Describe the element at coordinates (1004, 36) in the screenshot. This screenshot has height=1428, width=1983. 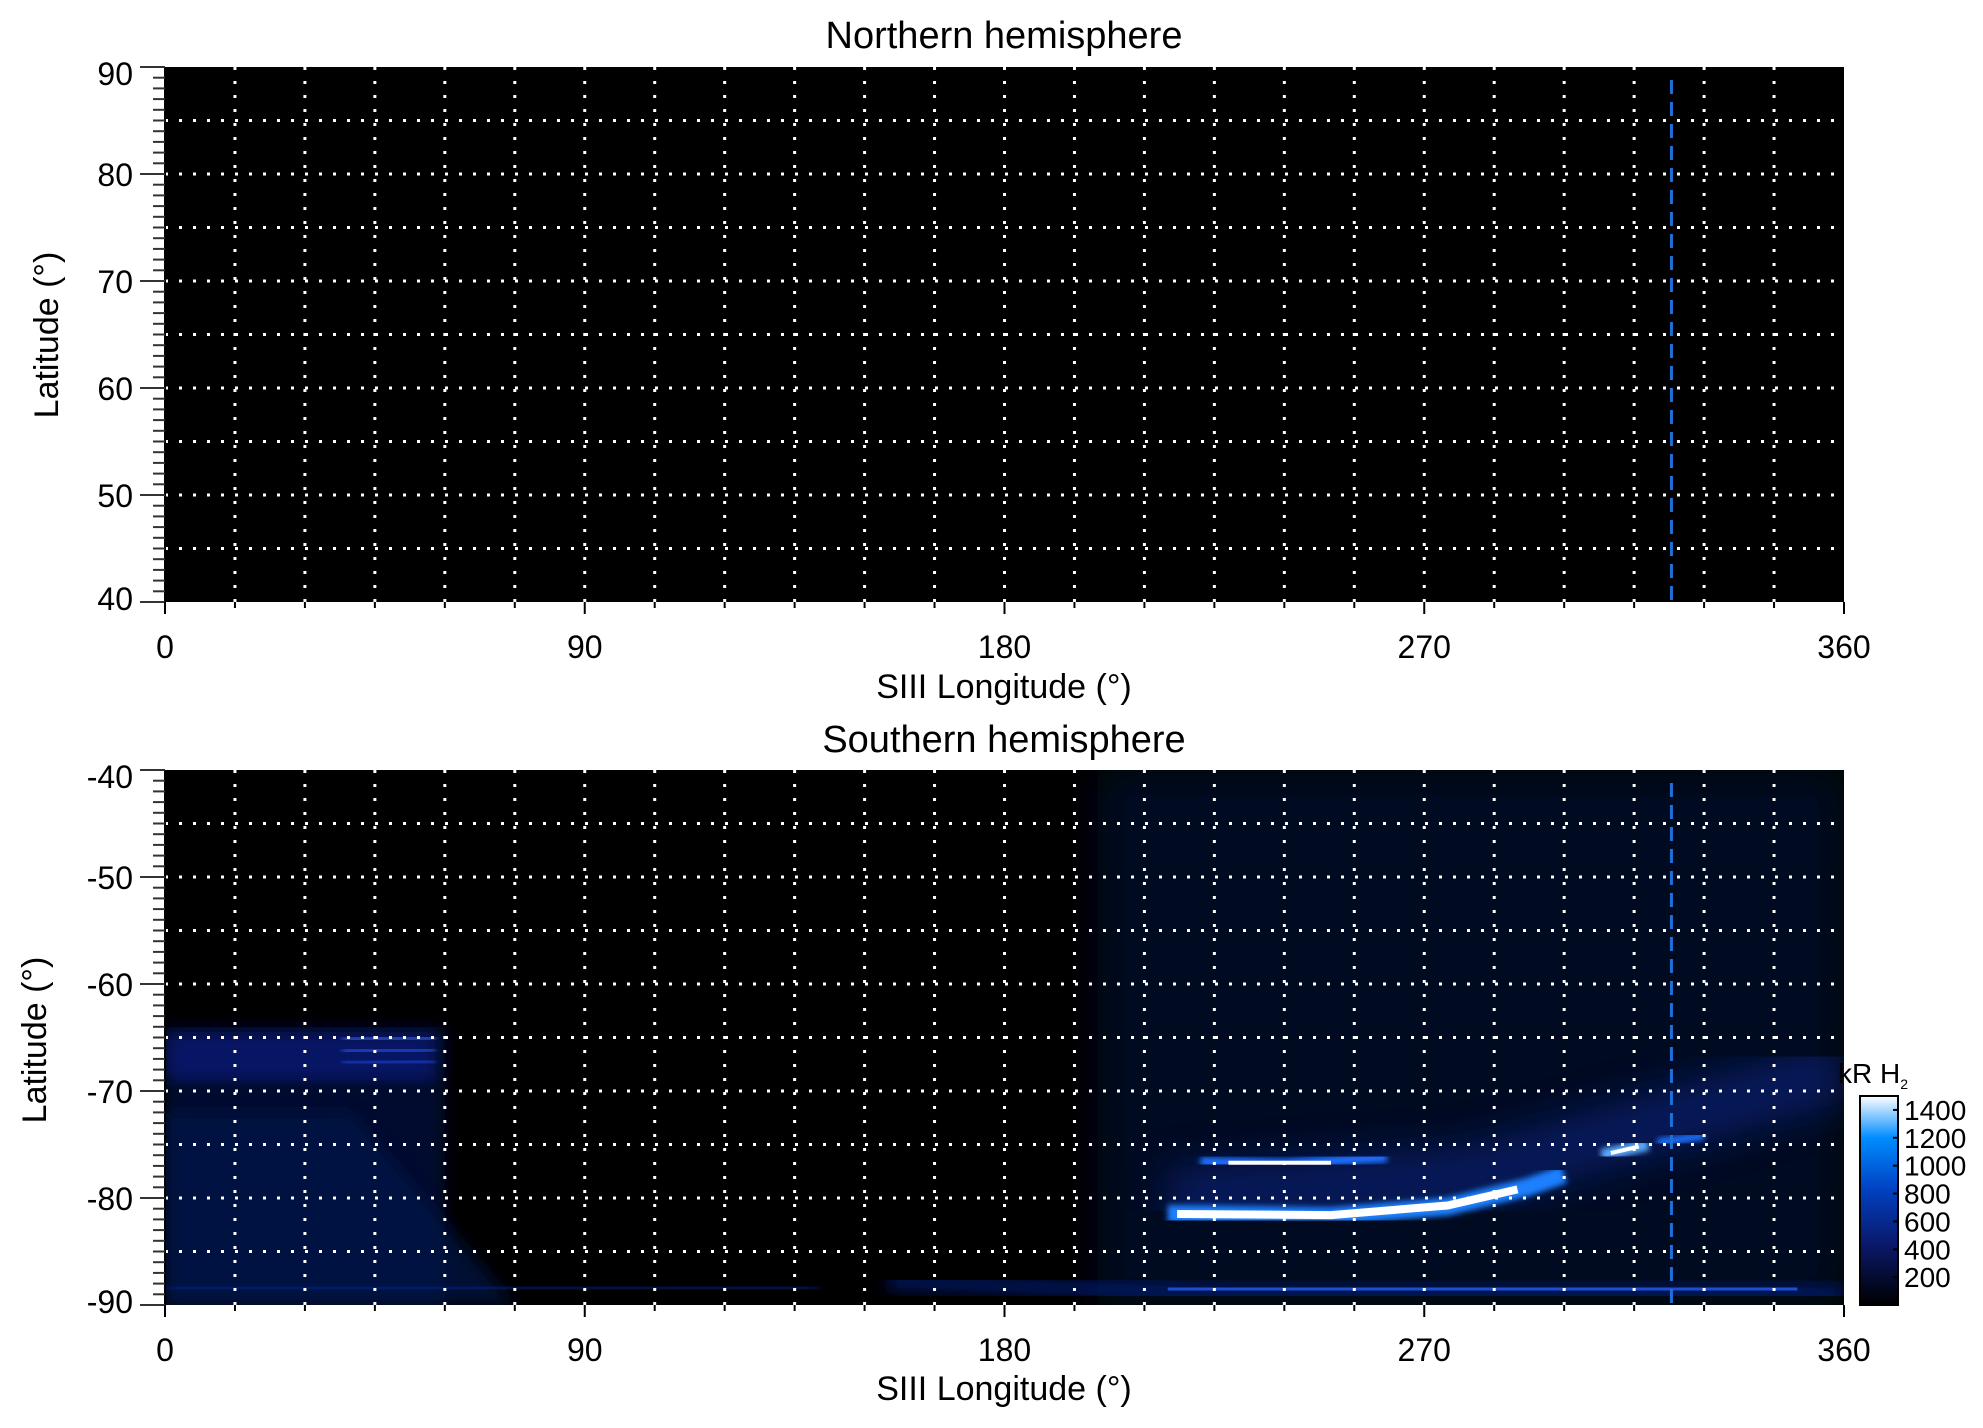
I see `north-title: Northern hemisphere` at that location.